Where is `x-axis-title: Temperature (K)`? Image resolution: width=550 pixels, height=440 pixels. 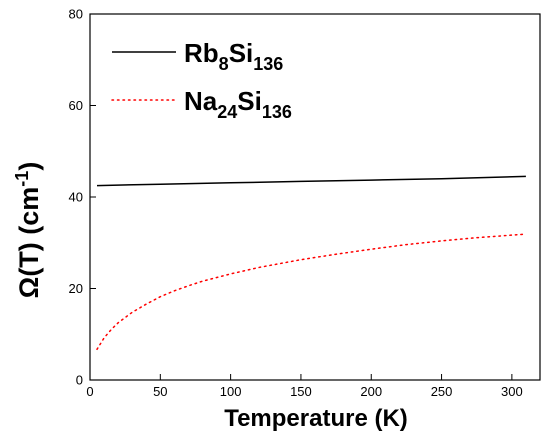
x-axis-title: Temperature (K) is located at coordinates (316, 418).